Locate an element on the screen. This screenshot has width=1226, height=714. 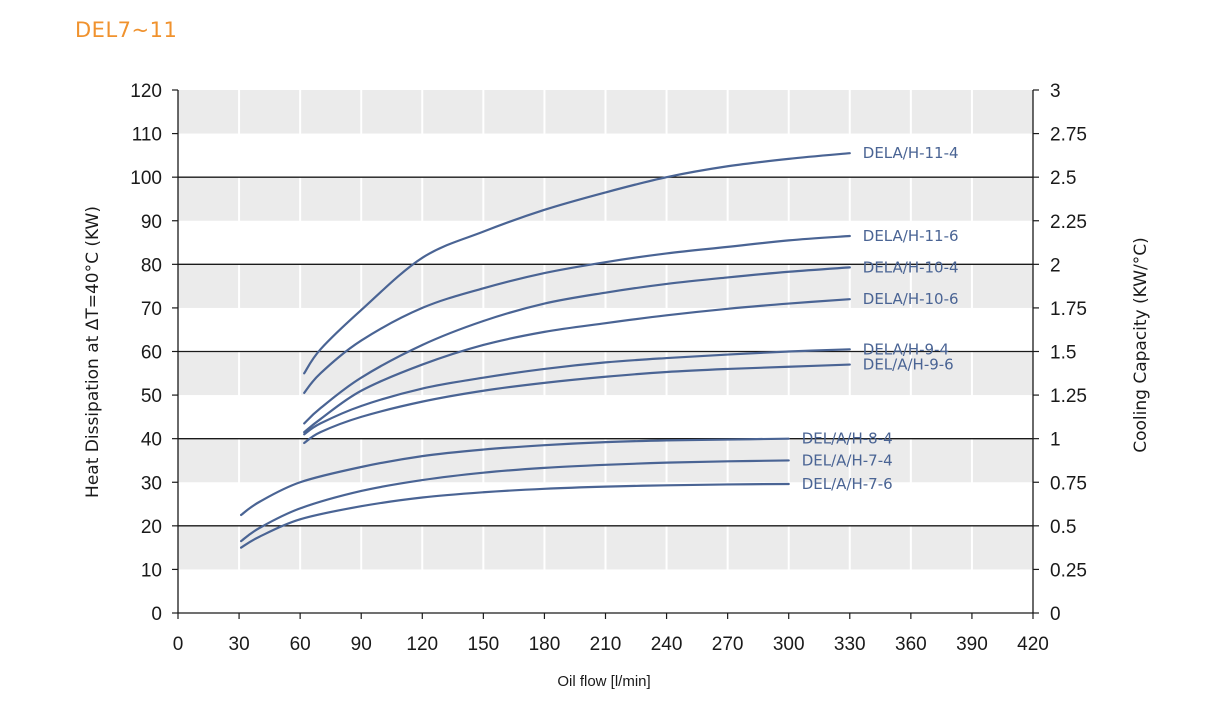
x-tick-label: 270 is located at coordinates (728, 644).